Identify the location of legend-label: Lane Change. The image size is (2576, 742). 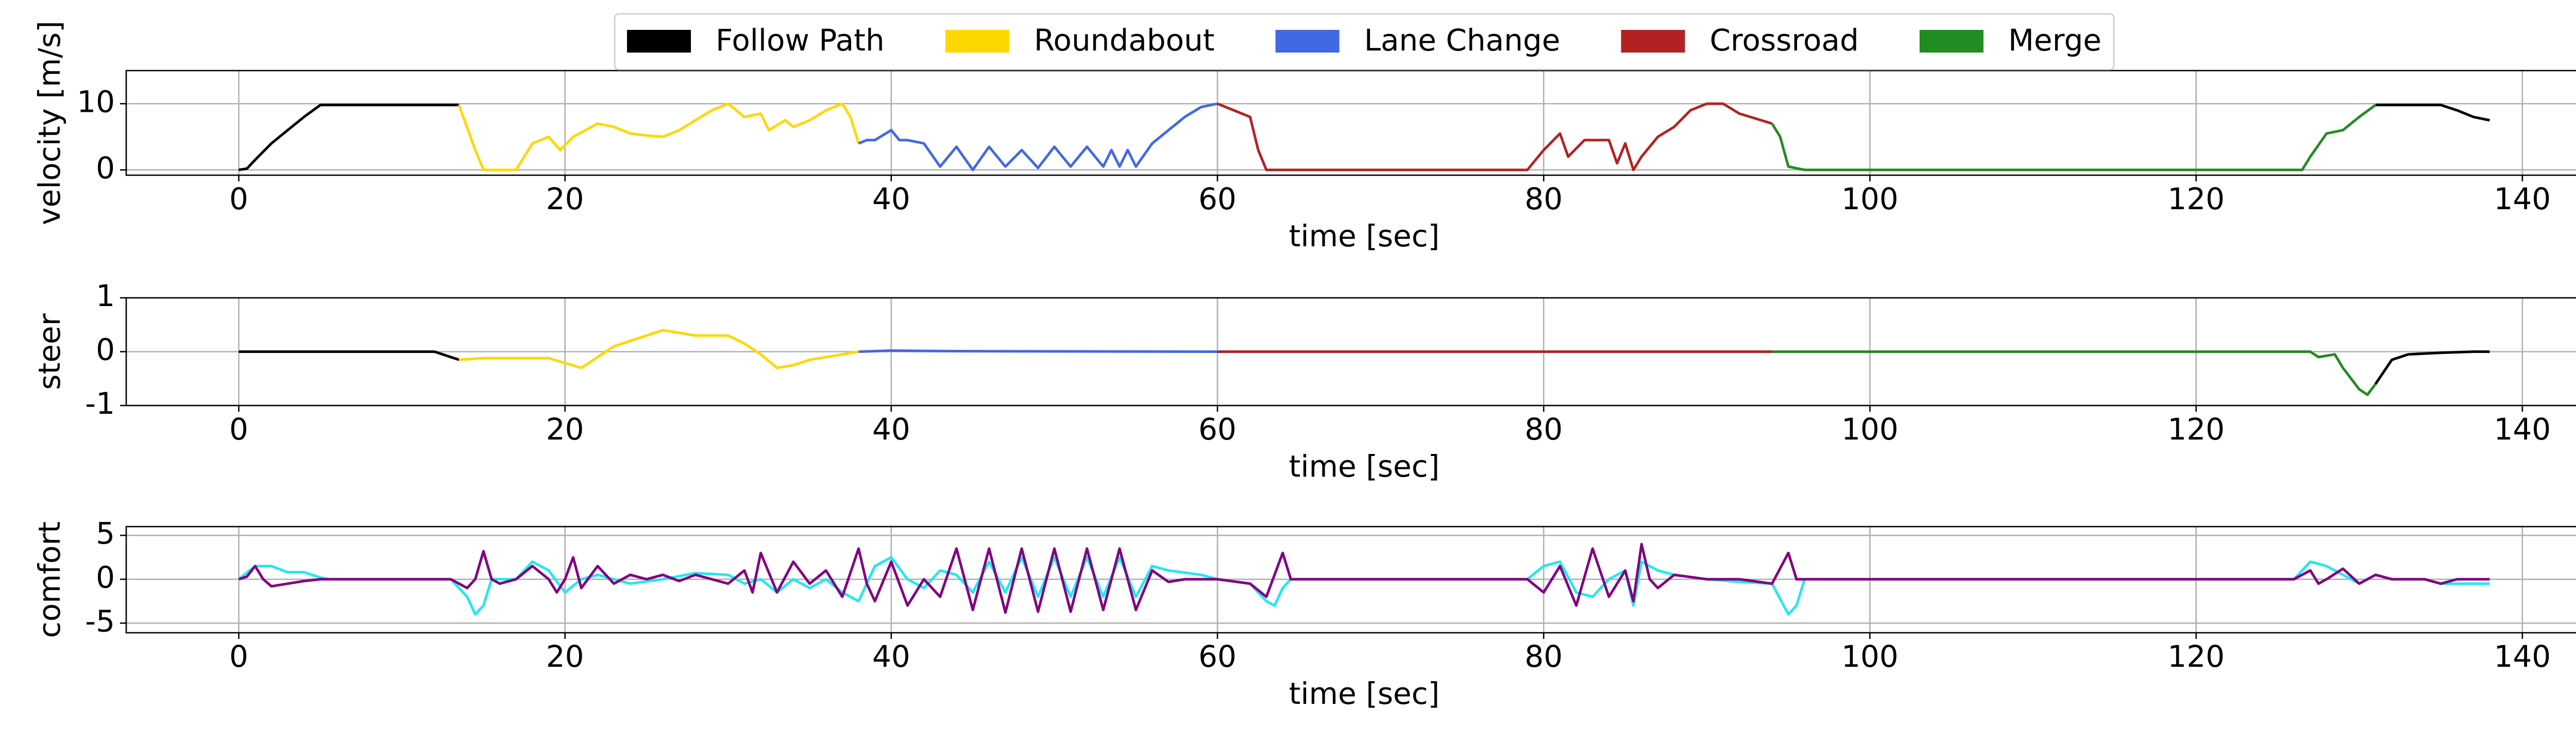
(1462, 40).